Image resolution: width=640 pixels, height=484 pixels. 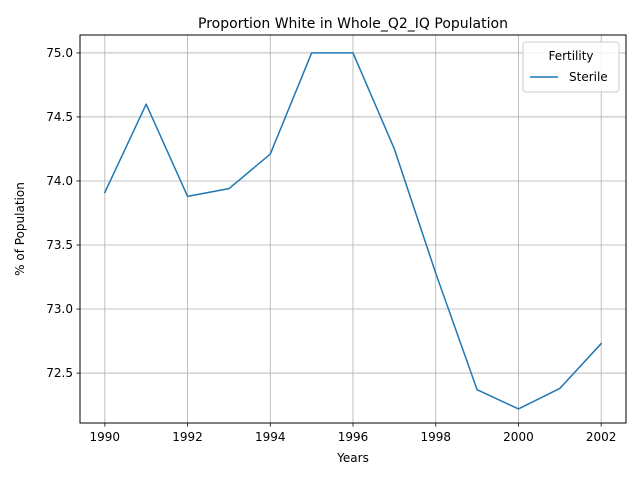 What do you see at coordinates (59, 373) in the screenshot?
I see `y-tick-label: 72.5` at bounding box center [59, 373].